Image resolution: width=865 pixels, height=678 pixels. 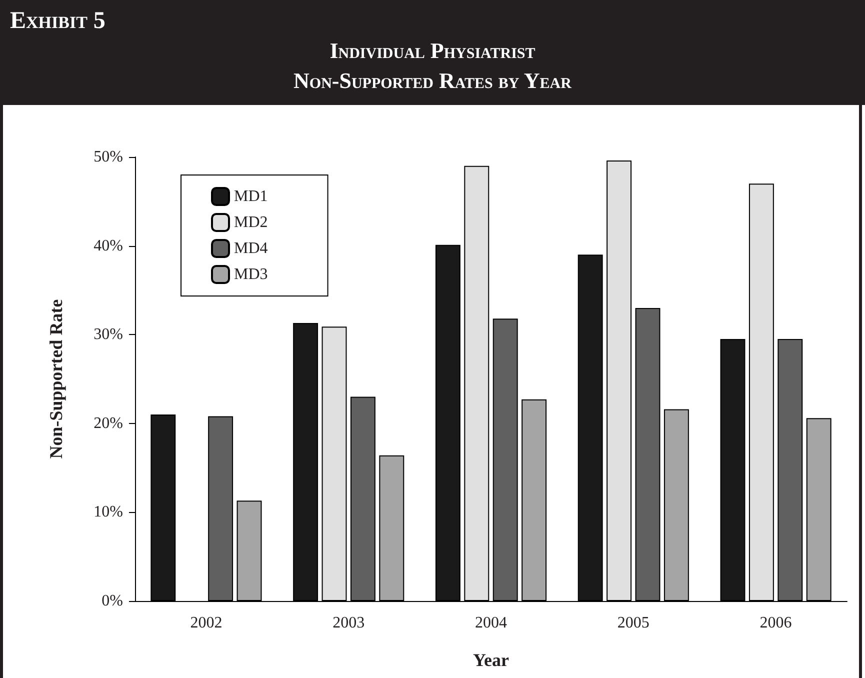 I want to click on legend-label: MD2, so click(x=251, y=222).